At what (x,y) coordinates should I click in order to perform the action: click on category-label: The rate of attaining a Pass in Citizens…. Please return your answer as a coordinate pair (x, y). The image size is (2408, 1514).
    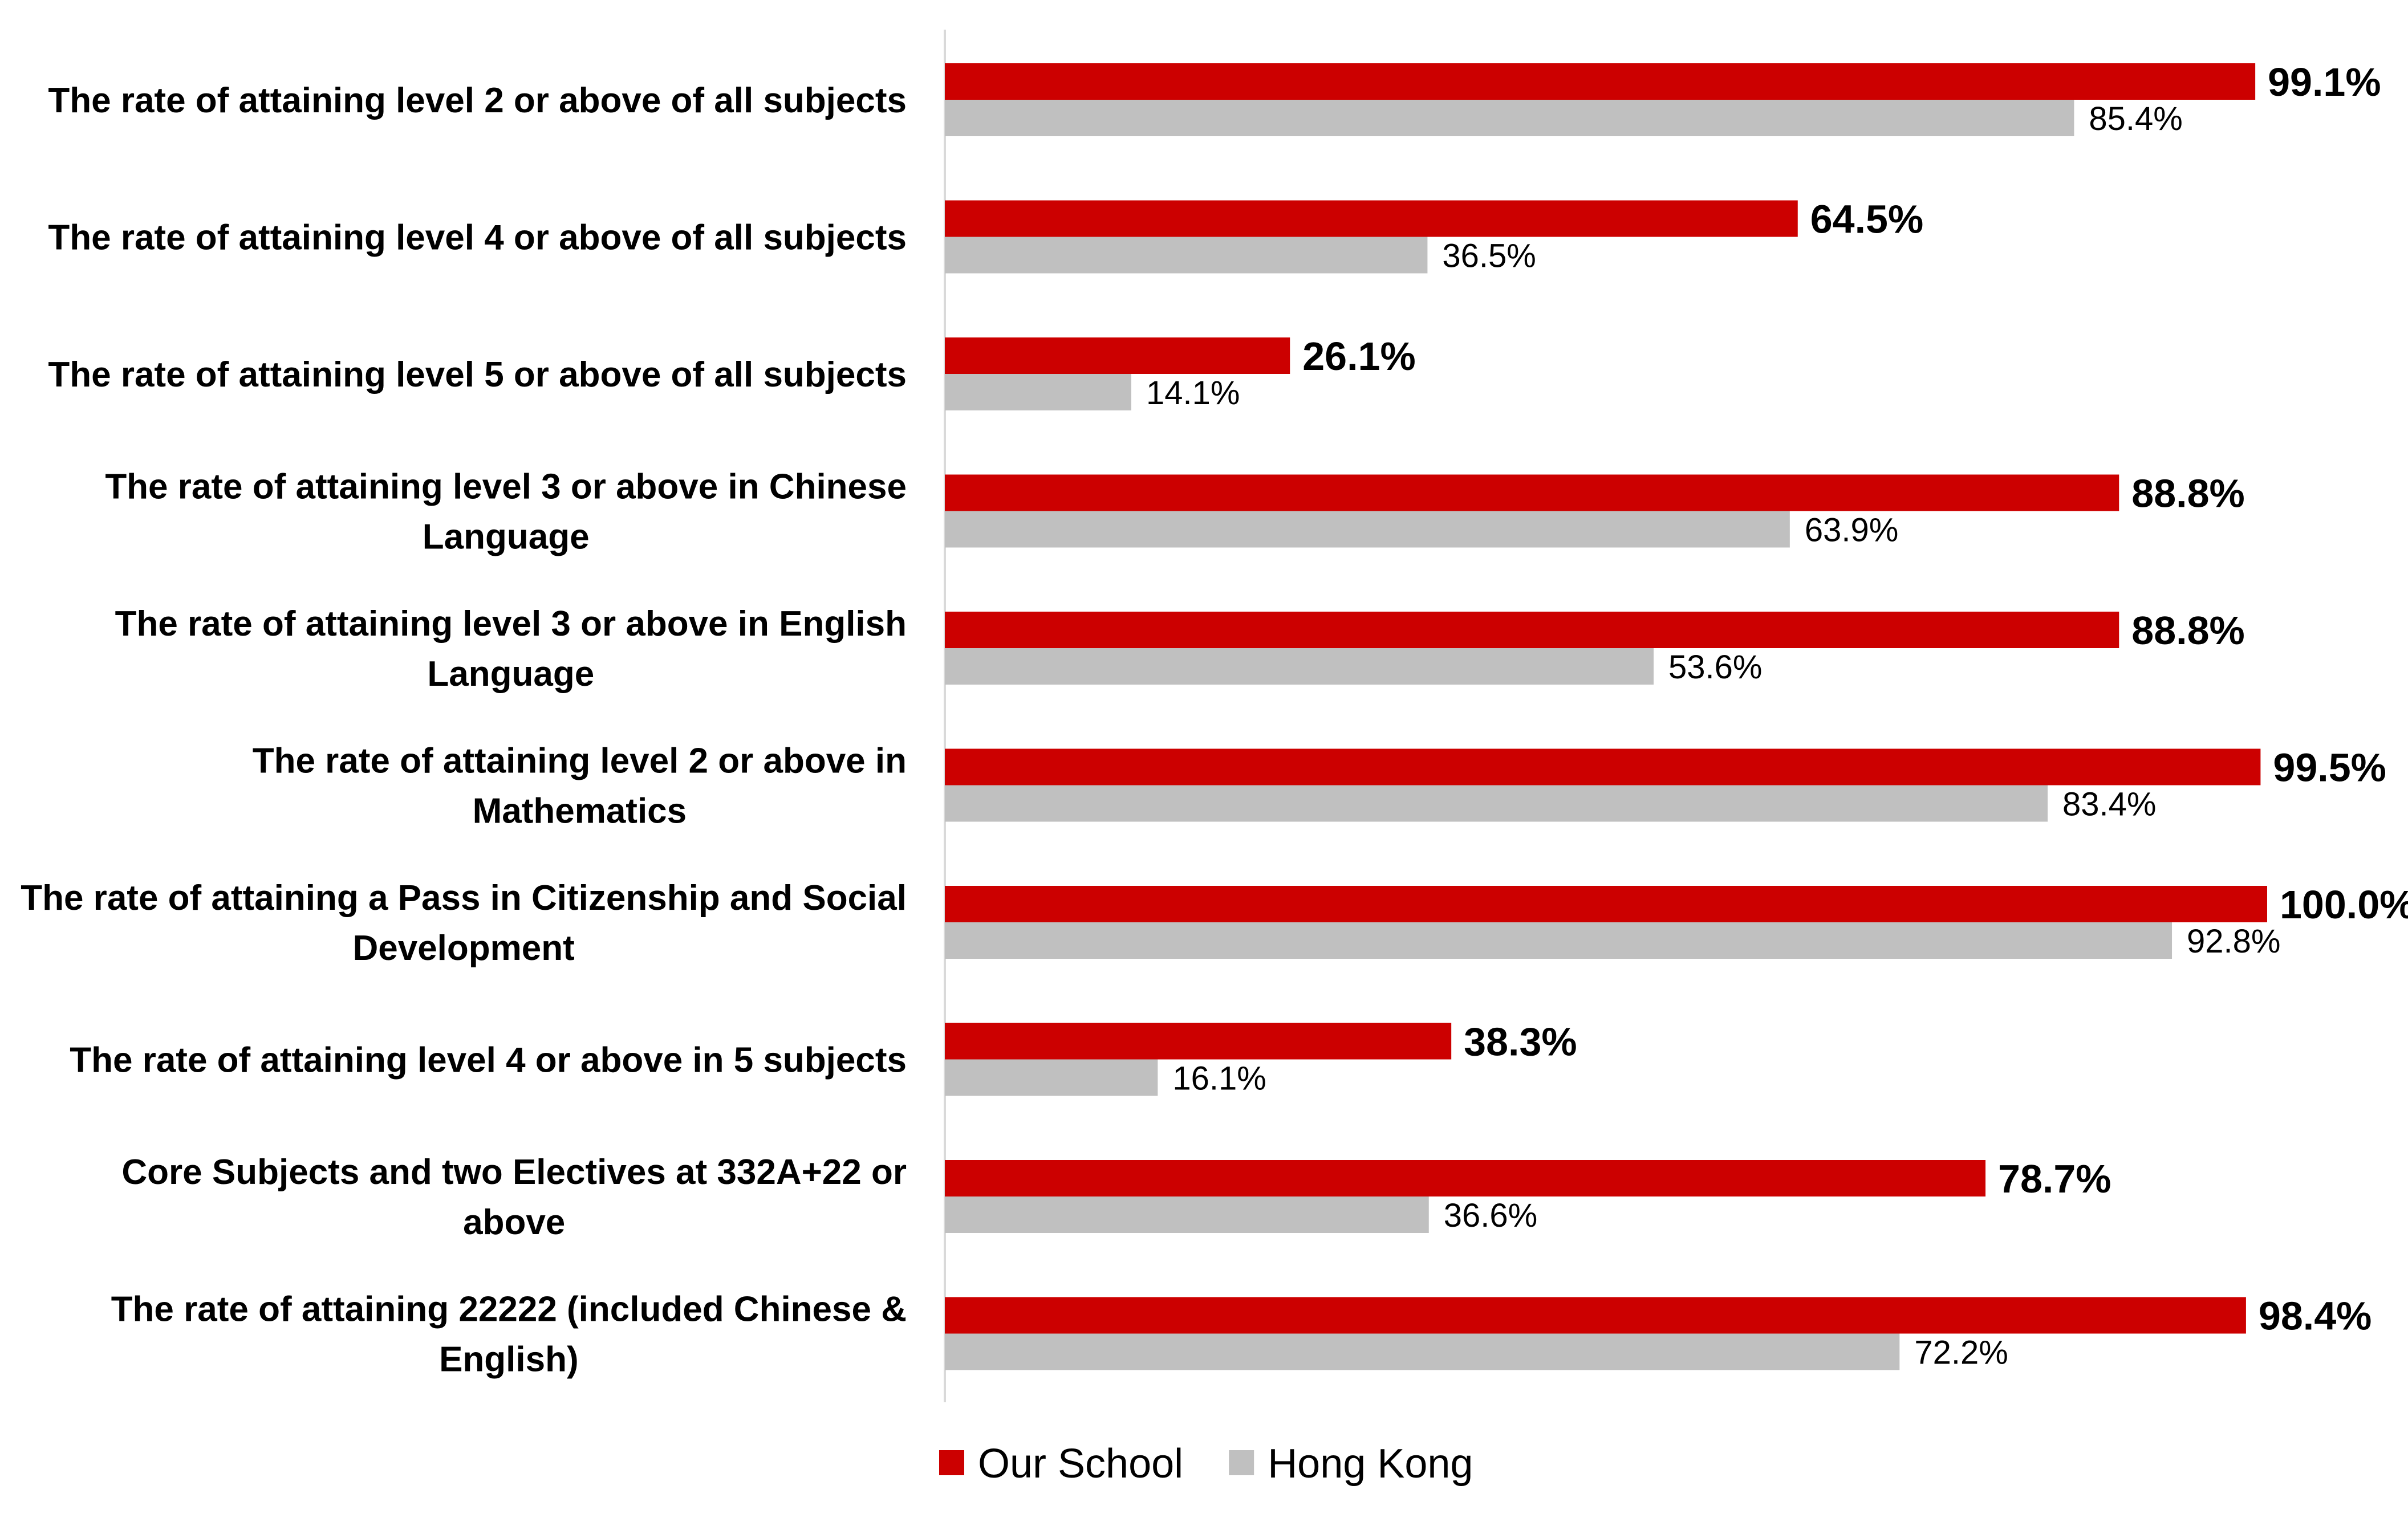
    Looking at the image, I should click on (464, 923).